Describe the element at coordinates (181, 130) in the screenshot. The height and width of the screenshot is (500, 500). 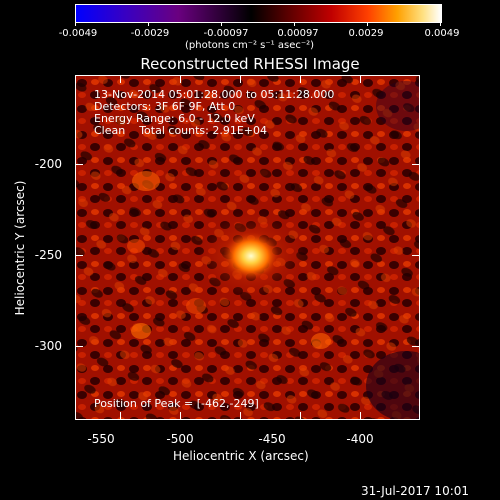
I see `info-line-clean: Clean Total counts: 2.91E+04` at that location.